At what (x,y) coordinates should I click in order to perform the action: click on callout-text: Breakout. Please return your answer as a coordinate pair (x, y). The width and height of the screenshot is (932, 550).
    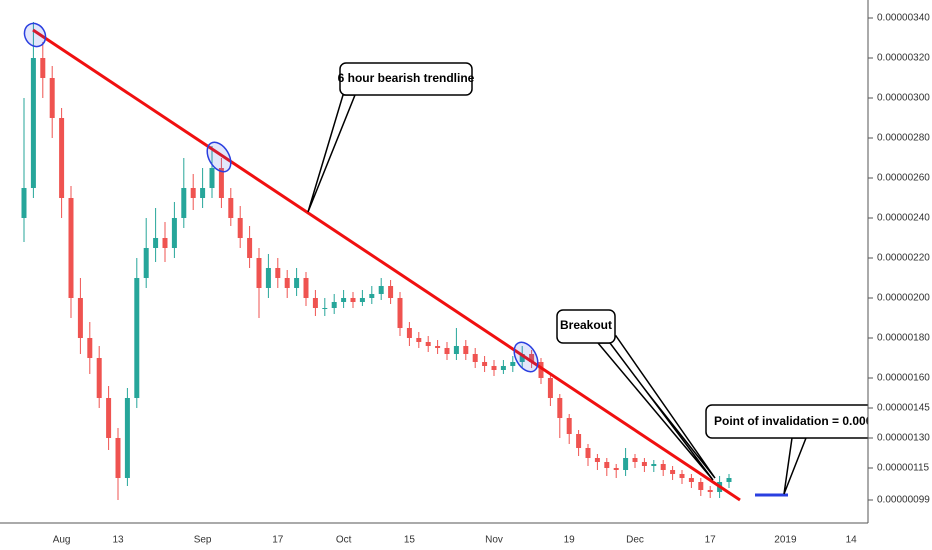
    Looking at the image, I should click on (586, 325).